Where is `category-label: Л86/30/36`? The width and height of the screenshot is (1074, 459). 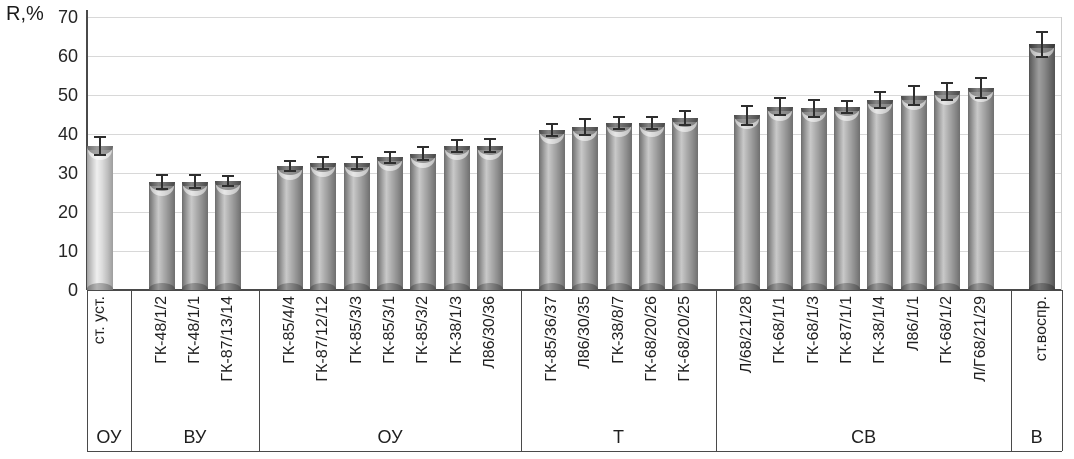
category-label: Л86/30/36 is located at coordinates (490, 332).